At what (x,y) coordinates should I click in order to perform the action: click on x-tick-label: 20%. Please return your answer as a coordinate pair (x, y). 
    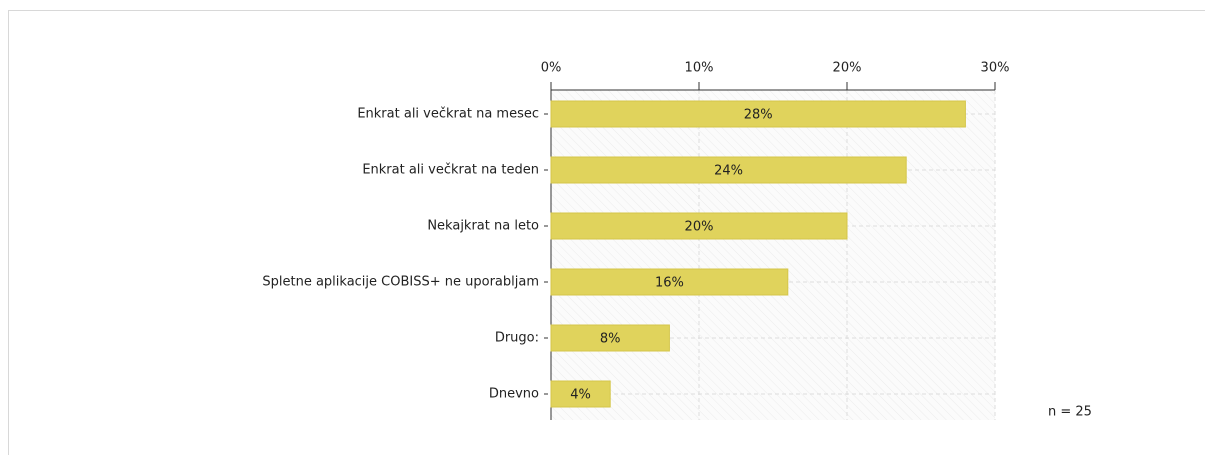
    Looking at the image, I should click on (847, 68).